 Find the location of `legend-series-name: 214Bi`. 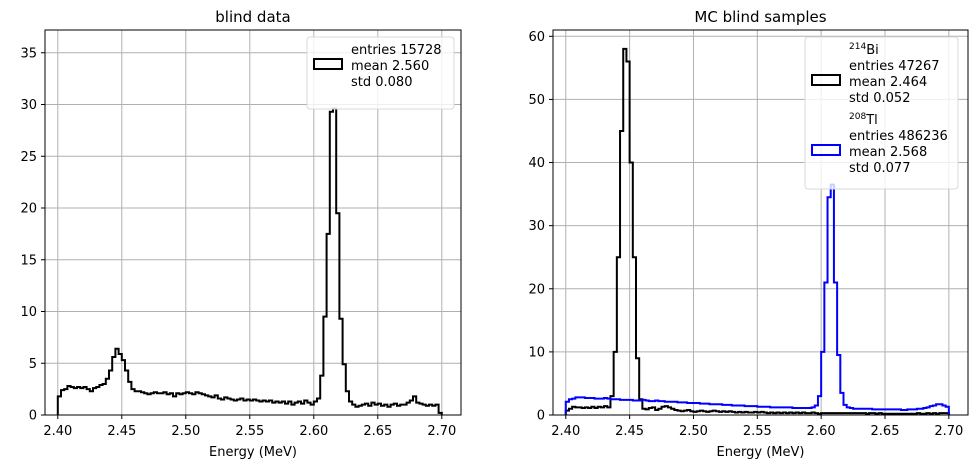

legend-series-name: 214Bi is located at coordinates (864, 50).